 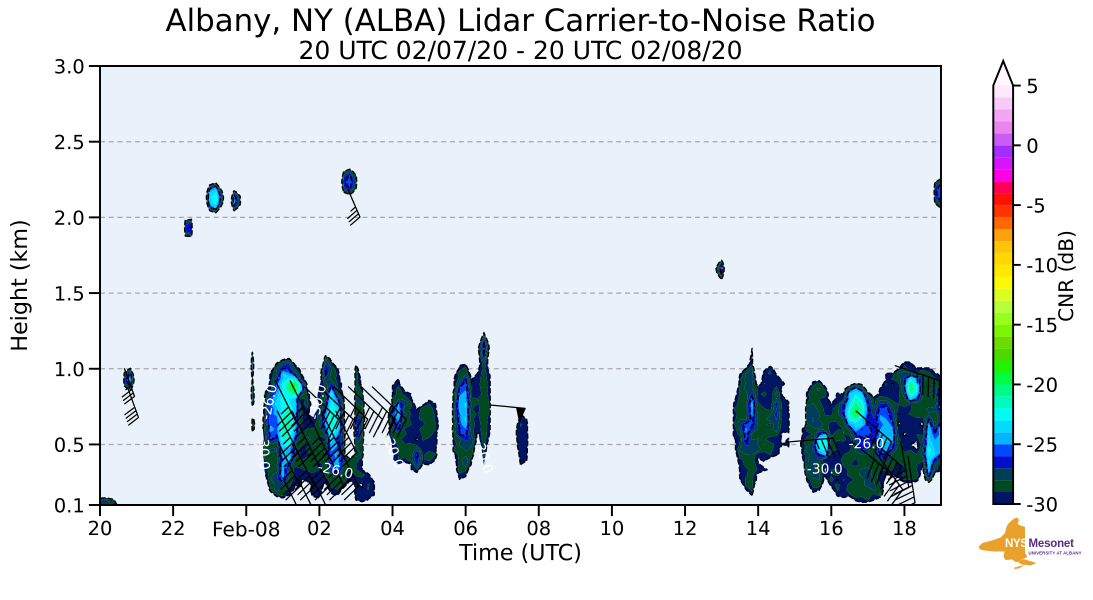 I want to click on svg-text: Mesonet, so click(x=1052, y=544).